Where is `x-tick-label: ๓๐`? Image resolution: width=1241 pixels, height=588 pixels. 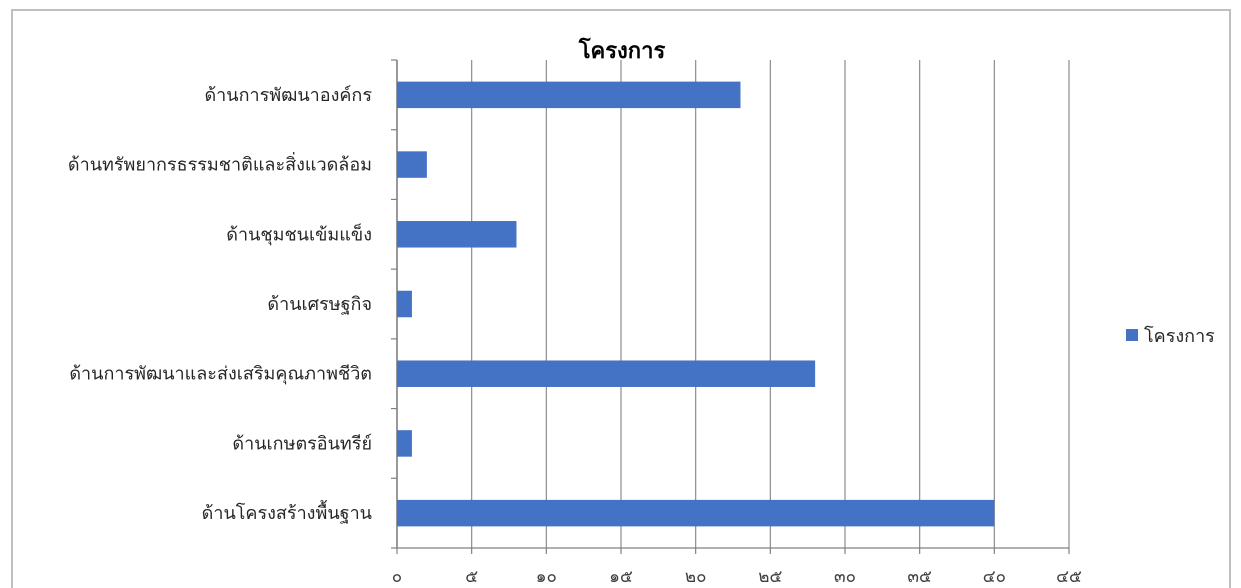 x-tick-label: ๓๐ is located at coordinates (845, 577).